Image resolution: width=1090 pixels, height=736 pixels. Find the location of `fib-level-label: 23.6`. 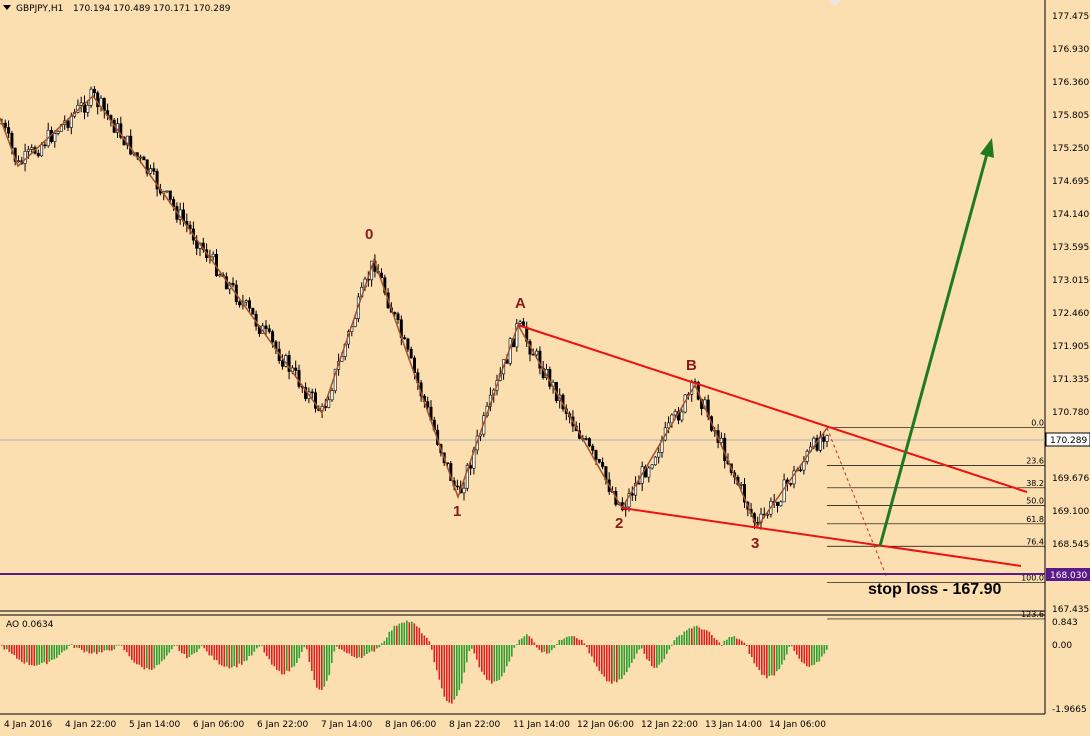

fib-level-label: 23.6 is located at coordinates (1035, 460).